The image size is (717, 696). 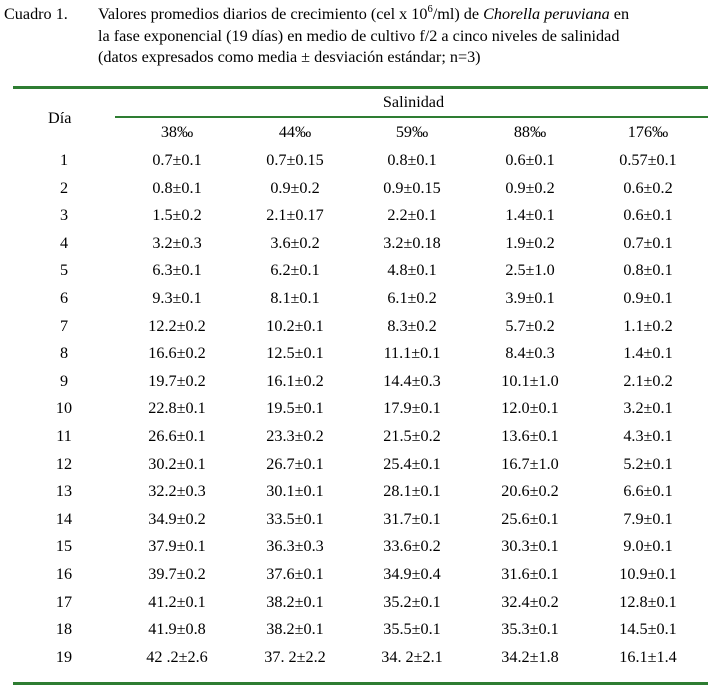 I want to click on value-cell: 3.2±0.18, so click(x=412, y=242).